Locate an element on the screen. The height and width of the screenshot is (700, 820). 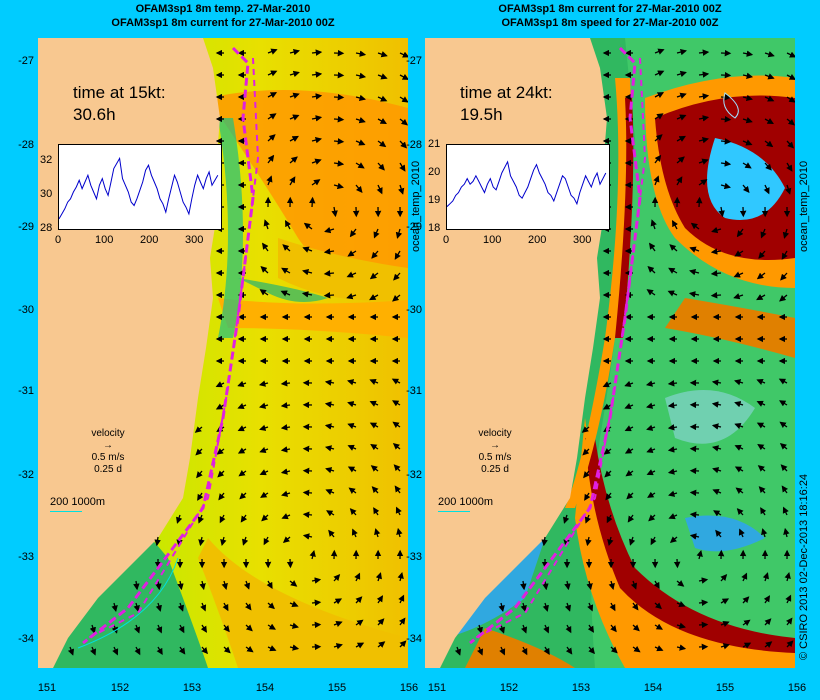
y-tick-label: -33 is located at coordinates (414, 557).